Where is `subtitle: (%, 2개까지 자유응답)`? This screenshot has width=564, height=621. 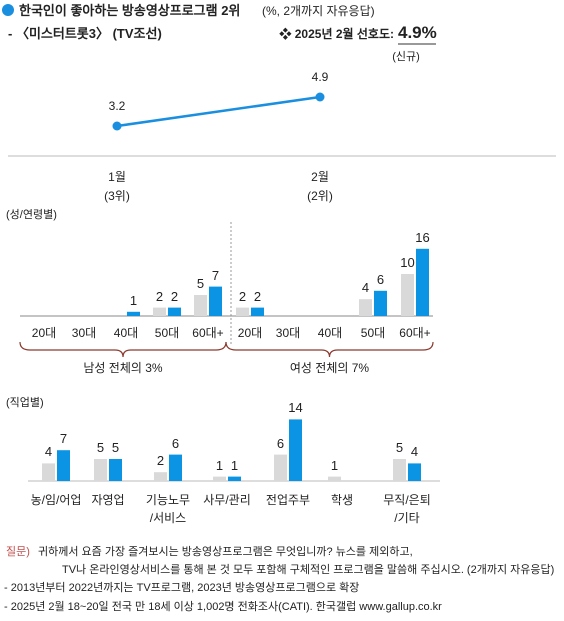 subtitle: (%, 2개까지 자유응답) is located at coordinates (318, 11).